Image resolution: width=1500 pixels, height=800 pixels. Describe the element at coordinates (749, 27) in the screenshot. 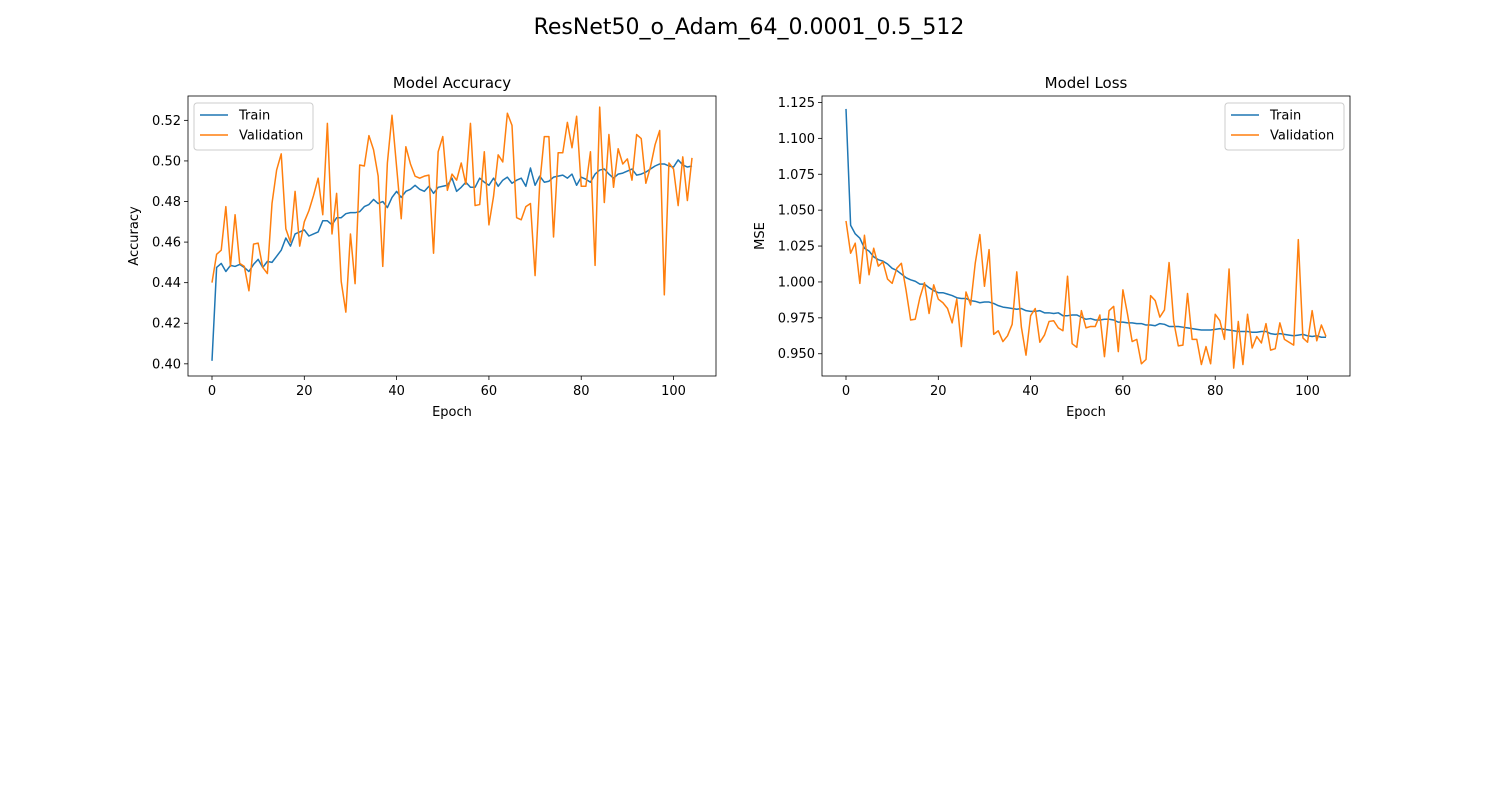

I see `figure-title: ResNet50_o_Adam_64_0.0001_0.5_512` at that location.